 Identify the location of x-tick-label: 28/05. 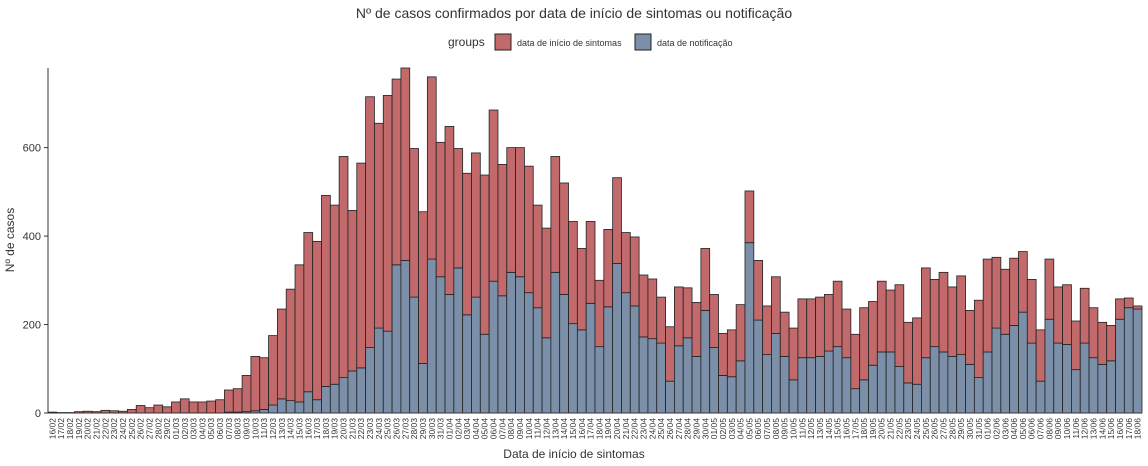
(952, 429).